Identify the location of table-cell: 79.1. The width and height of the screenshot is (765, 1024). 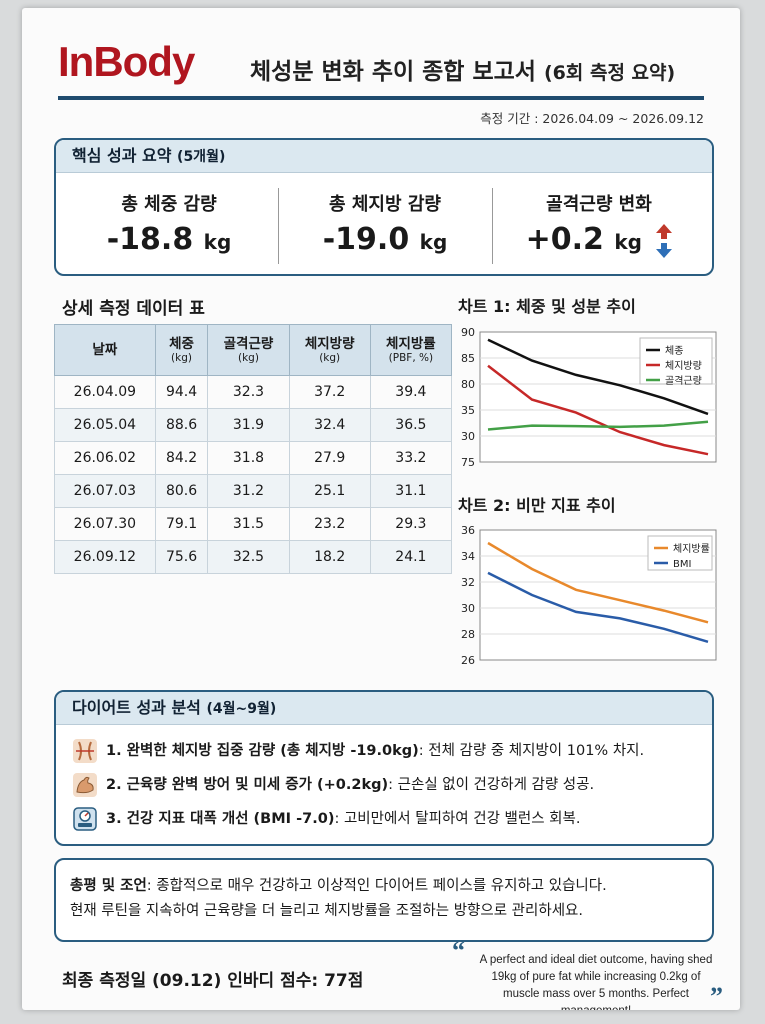
(181, 524).